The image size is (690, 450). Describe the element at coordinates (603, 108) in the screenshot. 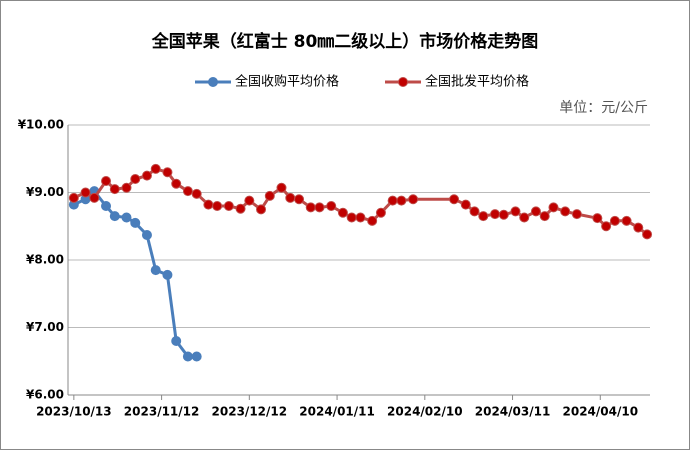

I see `unit-note: 单位：元/公斤` at that location.